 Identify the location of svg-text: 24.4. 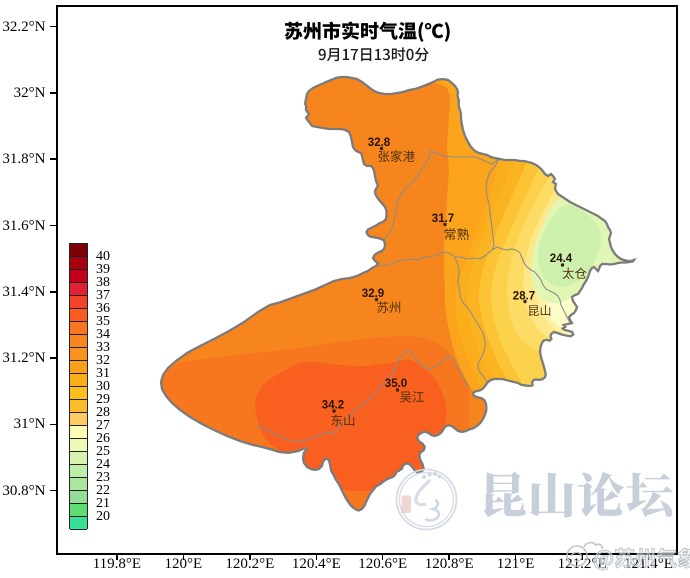
(561, 259).